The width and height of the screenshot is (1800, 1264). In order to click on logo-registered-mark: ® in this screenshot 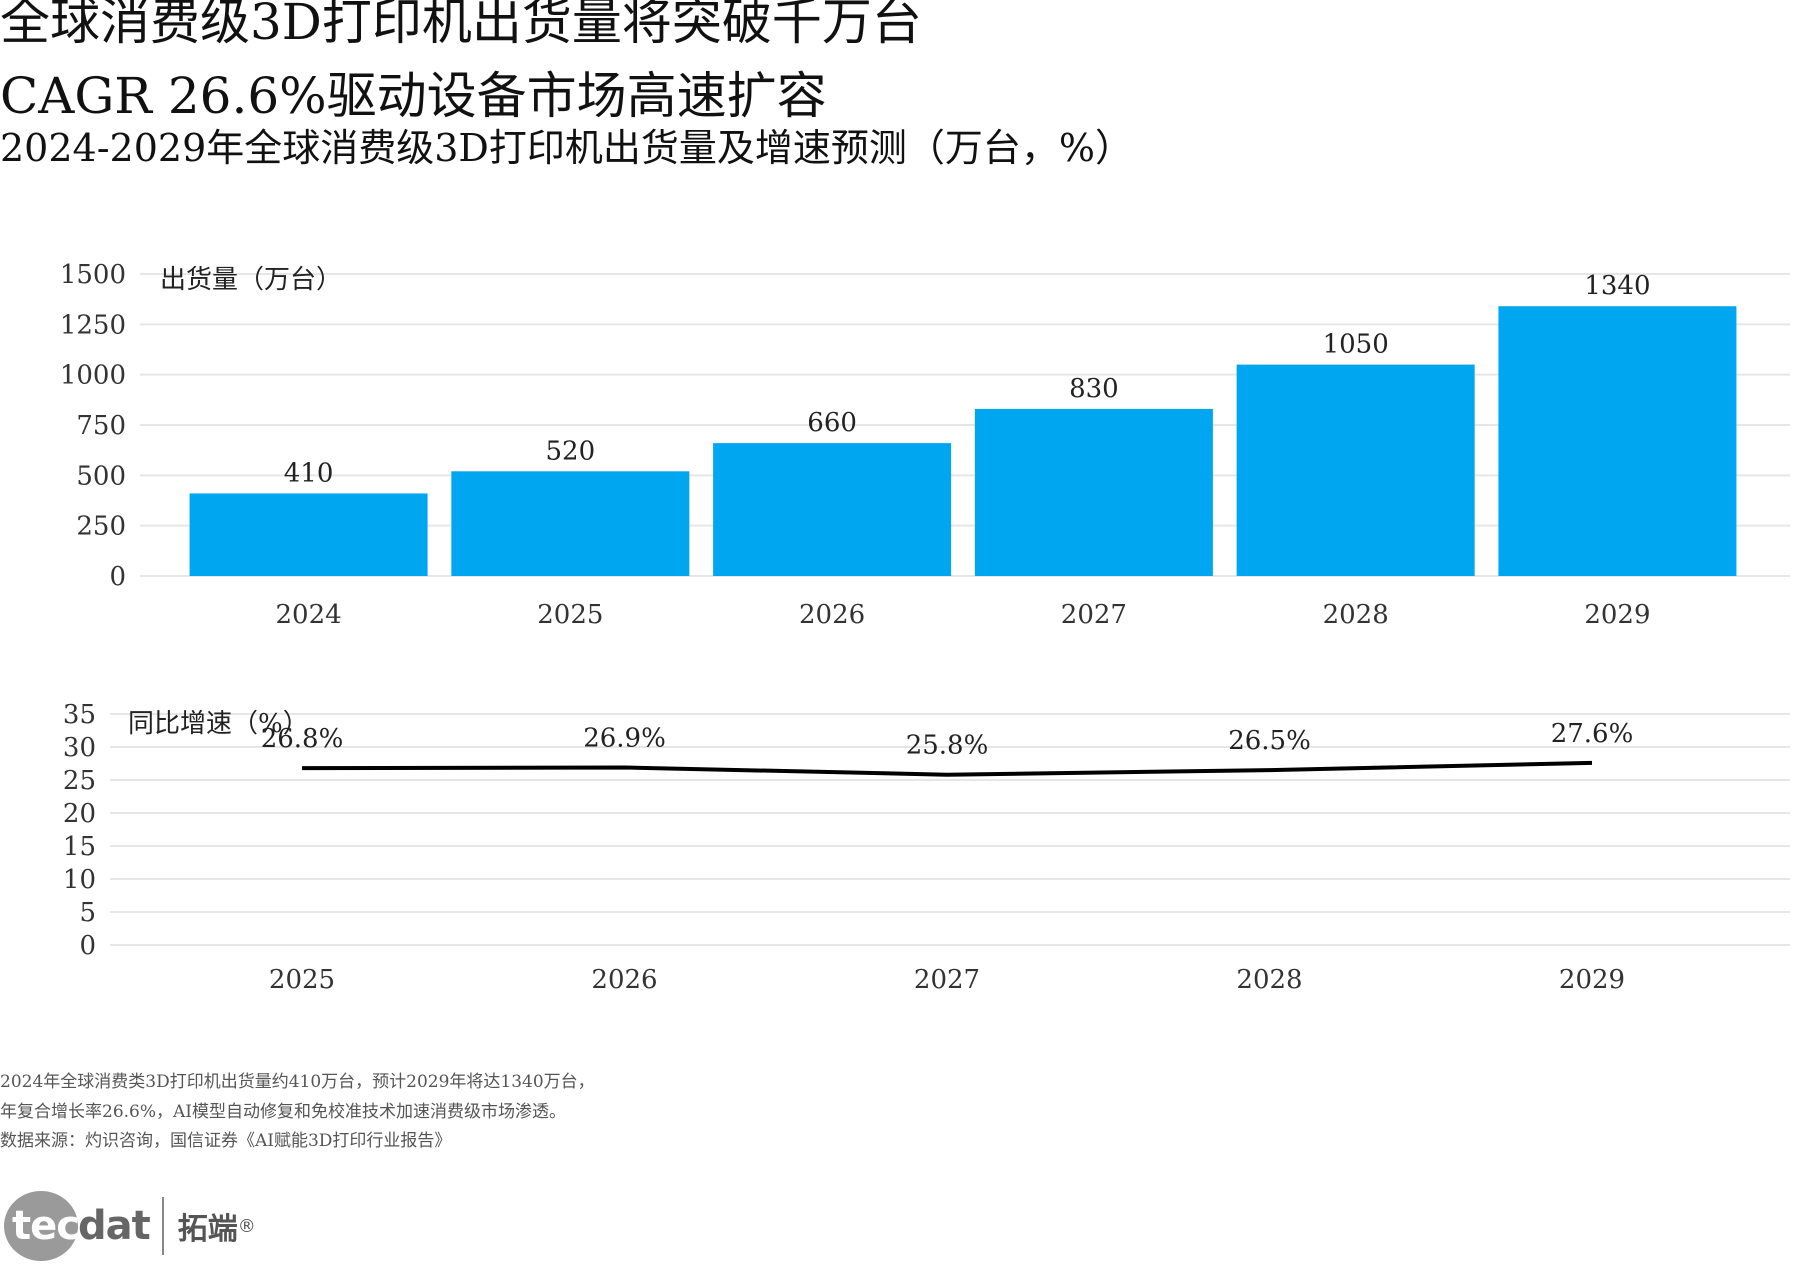, I will do `click(246, 1226)`.